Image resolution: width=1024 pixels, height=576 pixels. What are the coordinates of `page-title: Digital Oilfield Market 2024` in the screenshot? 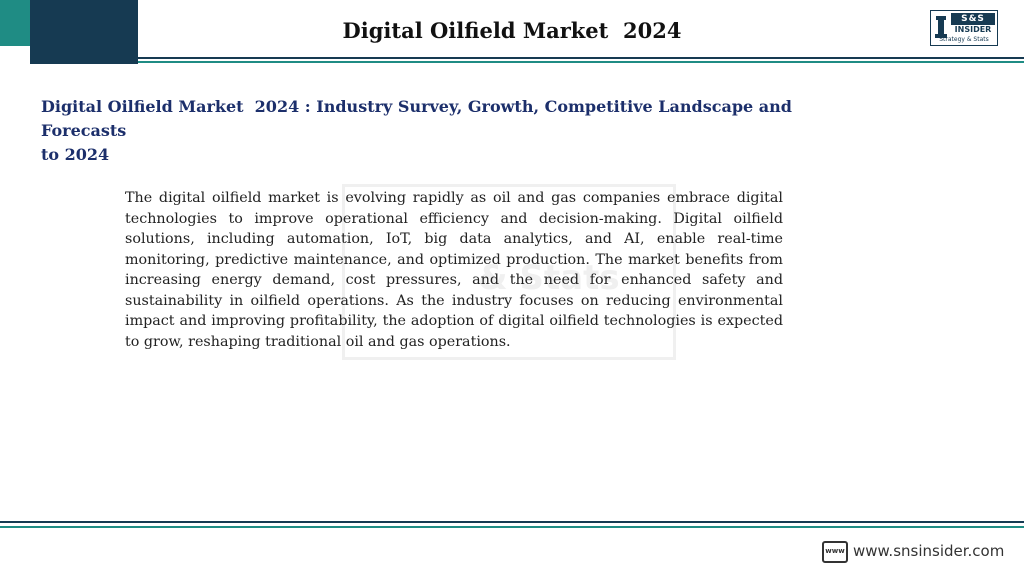 It's located at (512, 30).